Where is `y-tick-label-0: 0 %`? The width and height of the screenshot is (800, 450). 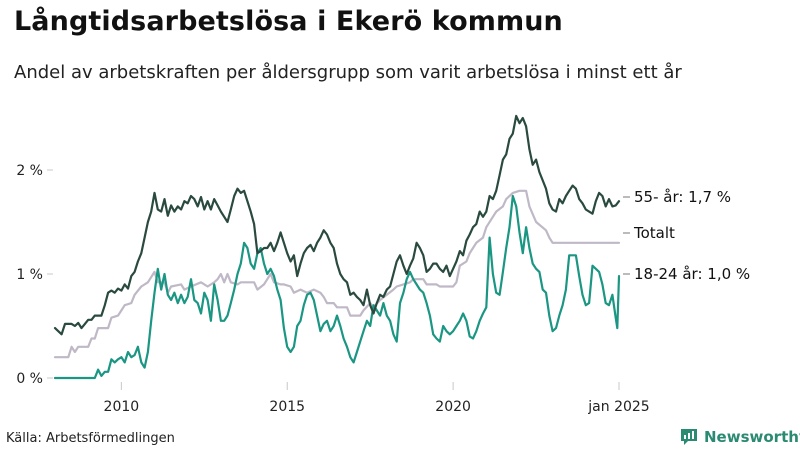 y-tick-label-0: 0 % is located at coordinates (29, 379).